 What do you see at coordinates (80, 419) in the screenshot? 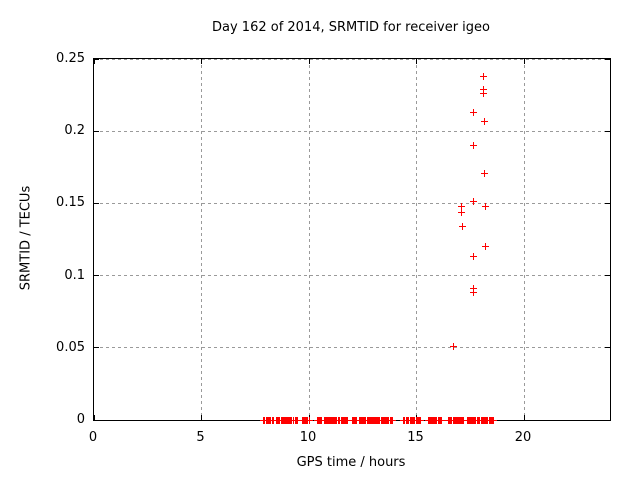
I see `y-tick-label: 0` at bounding box center [80, 419].